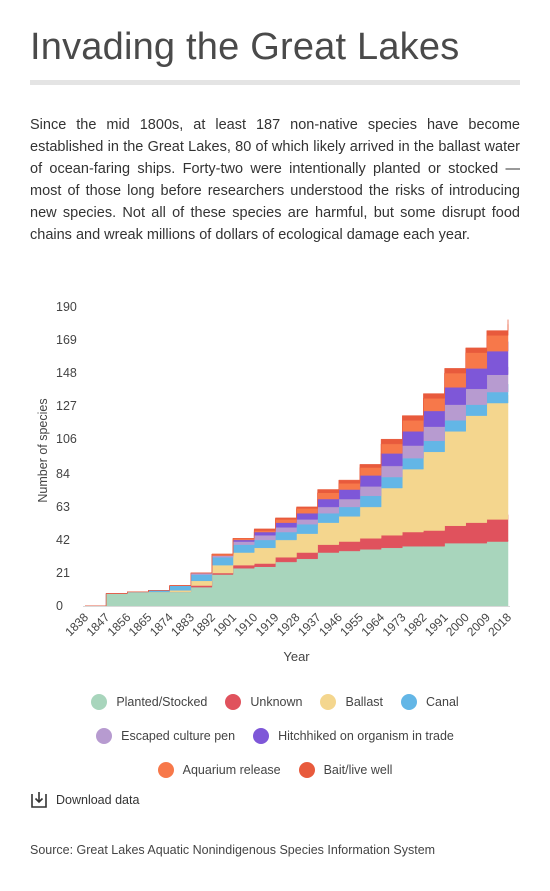 The width and height of the screenshot is (550, 891). I want to click on download-icon, so click(39, 800).